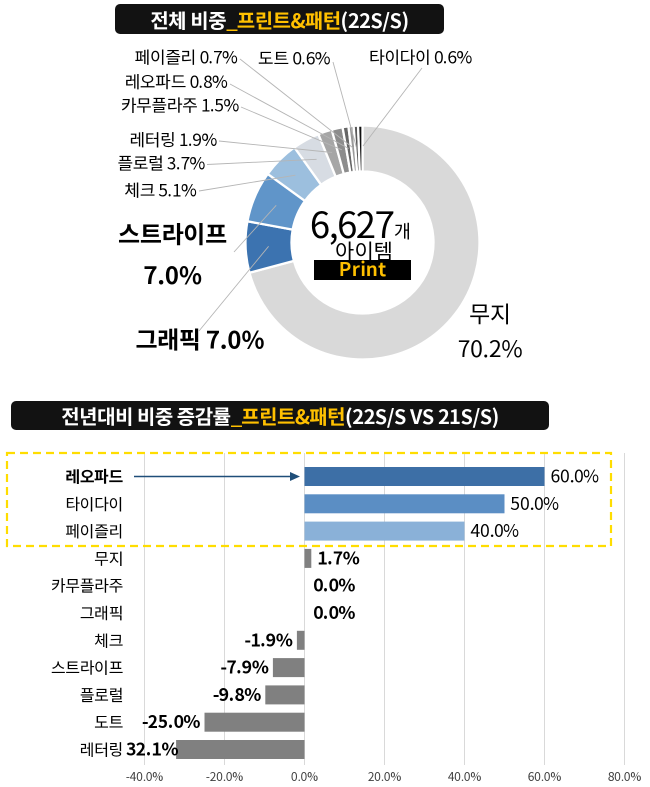  What do you see at coordinates (94, 503) in the screenshot?
I see `bar-category-label-1: 타이다이` at bounding box center [94, 503].